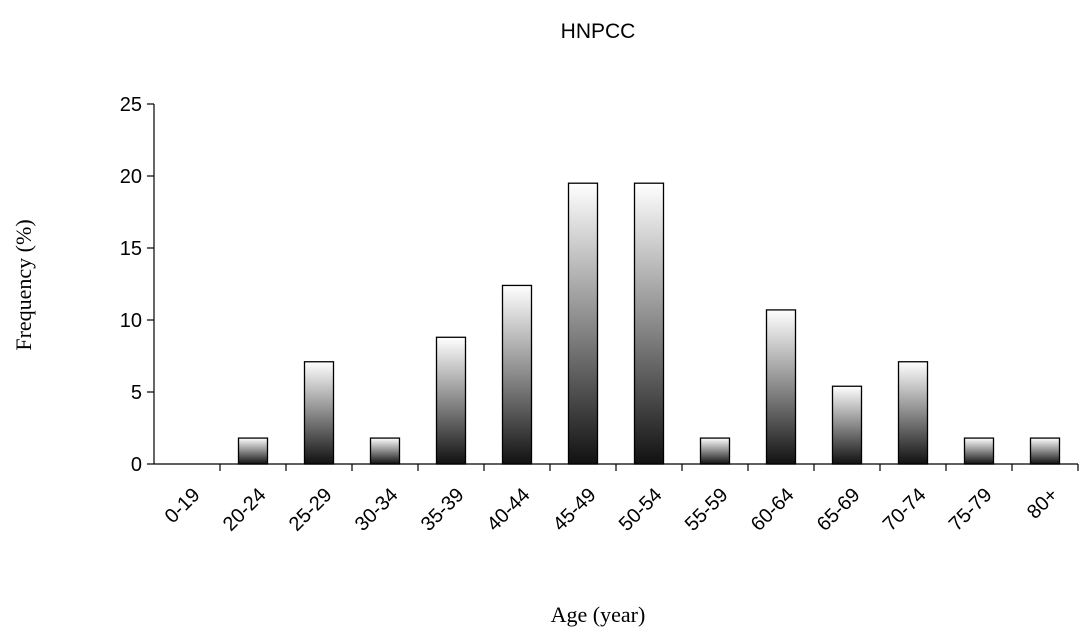 Image resolution: width=1090 pixels, height=638 pixels. Describe the element at coordinates (839, 510) in the screenshot. I see `x-tick-label: 65-69` at that location.